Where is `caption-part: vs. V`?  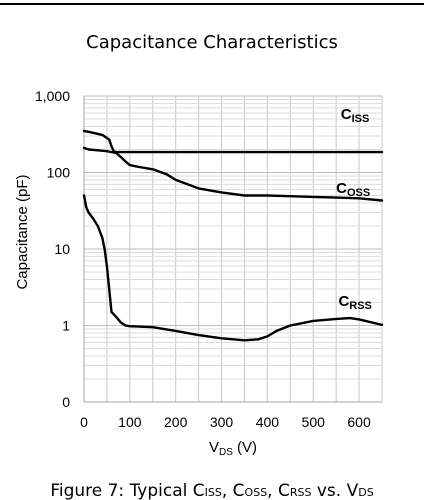 caption-part: vs. V is located at coordinates (334, 490).